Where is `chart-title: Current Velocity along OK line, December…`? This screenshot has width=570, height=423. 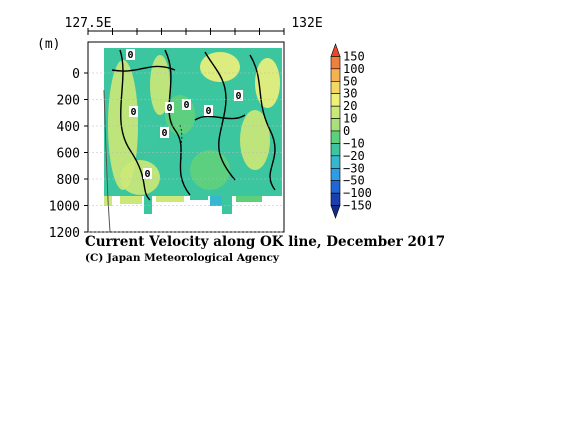 chart-title: Current Velocity along OK line, December… is located at coordinates (265, 242).